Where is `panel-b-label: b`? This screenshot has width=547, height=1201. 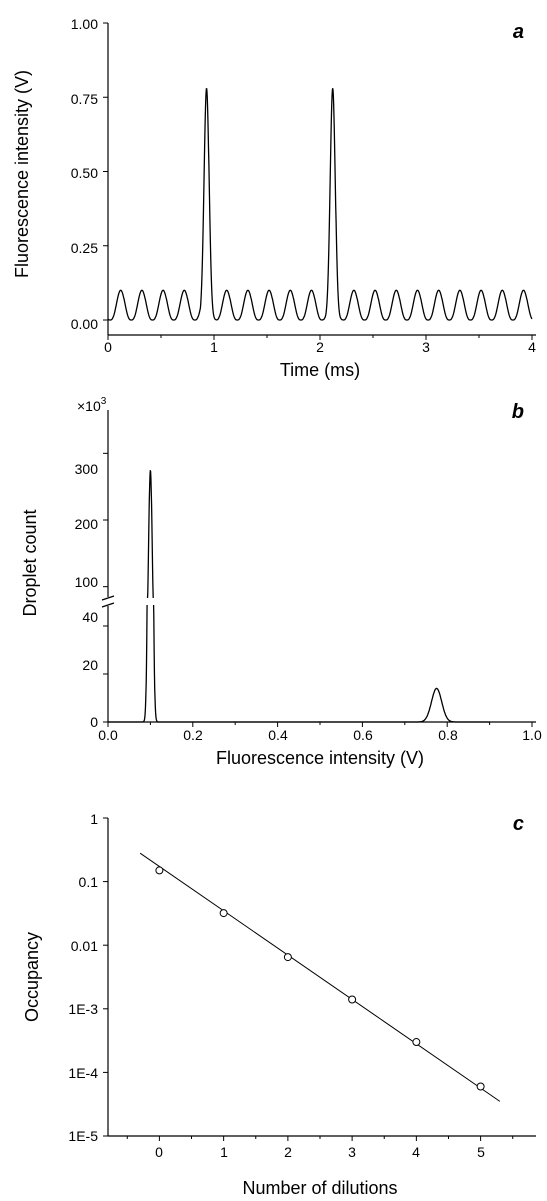 panel-b-label: b is located at coordinates (518, 412).